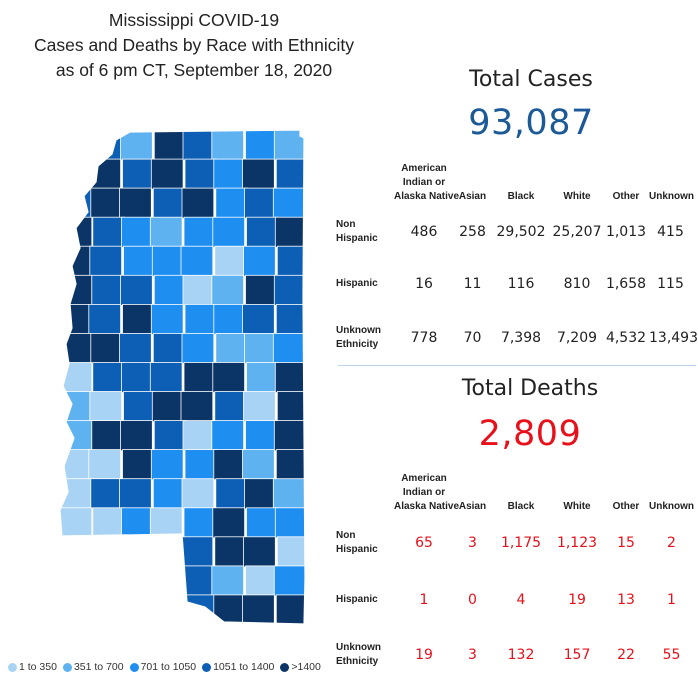 The height and width of the screenshot is (687, 698). I want to click on table-cell: 415, so click(670, 231).